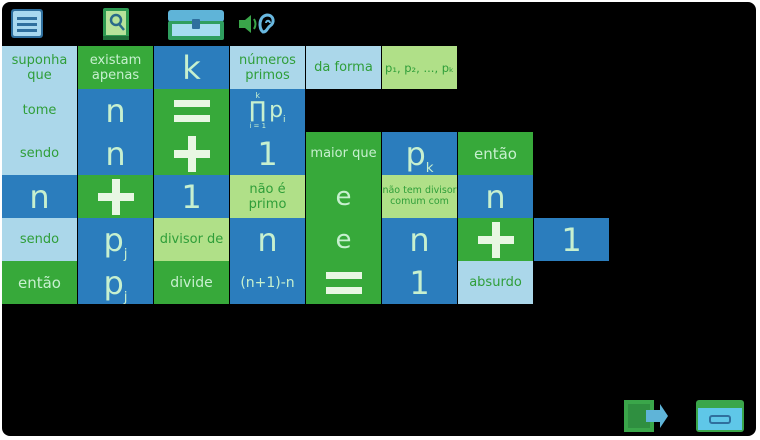 The width and height of the screenshot is (760, 440). I want to click on tile-label: não é primo, so click(267, 196).